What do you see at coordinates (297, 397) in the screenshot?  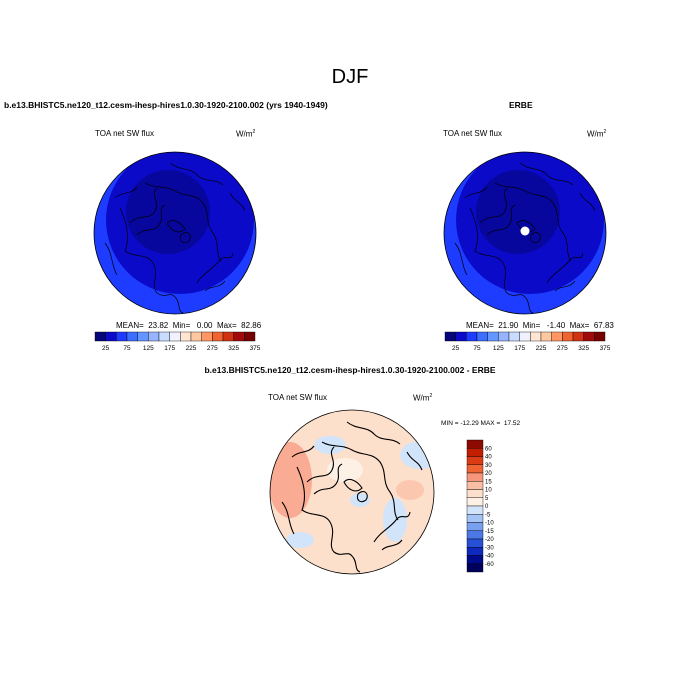 I see `panel3-variable: TOA net SW flux` at bounding box center [297, 397].